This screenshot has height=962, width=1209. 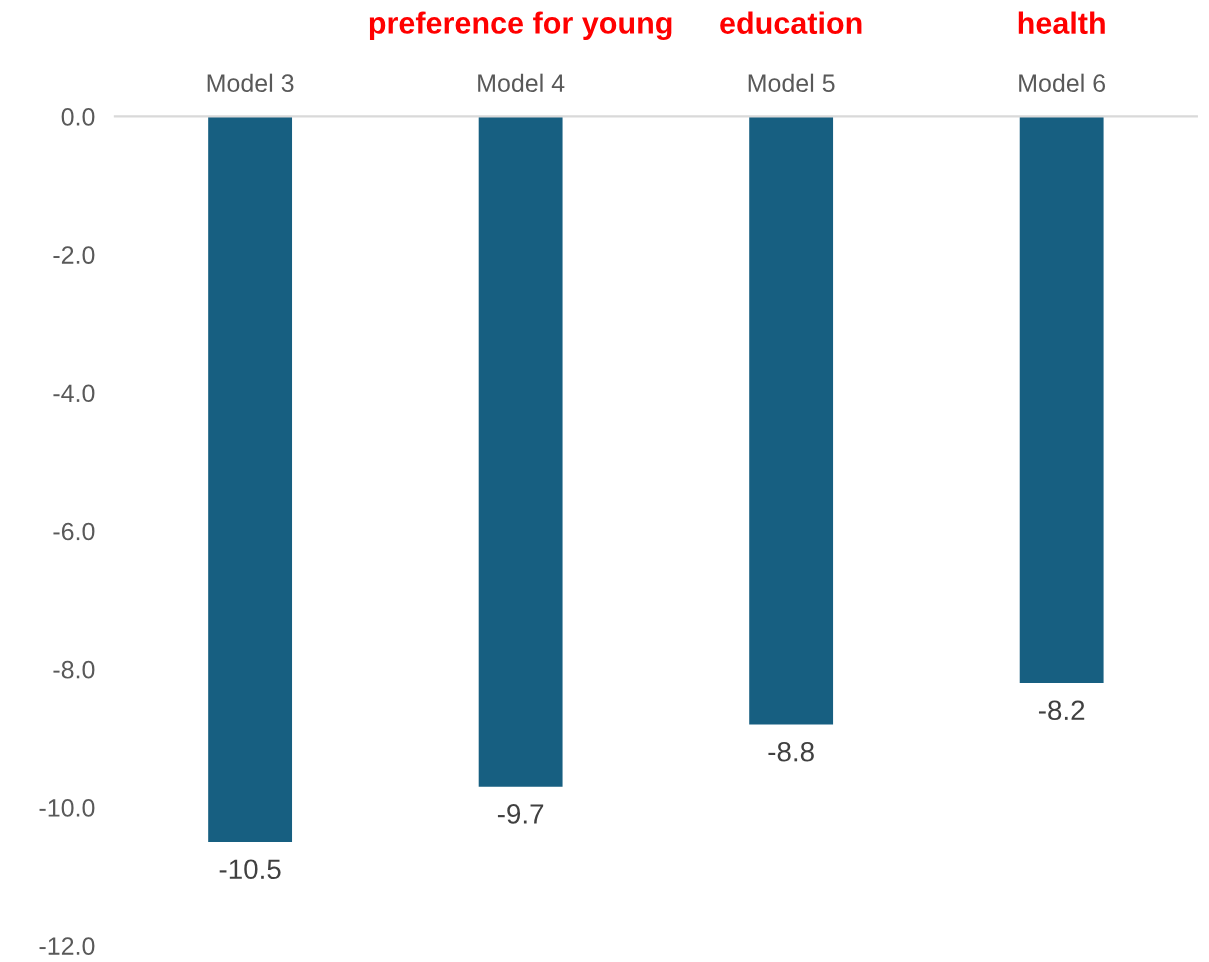 What do you see at coordinates (74, 393) in the screenshot?
I see `y-tick-label: -4.0` at bounding box center [74, 393].